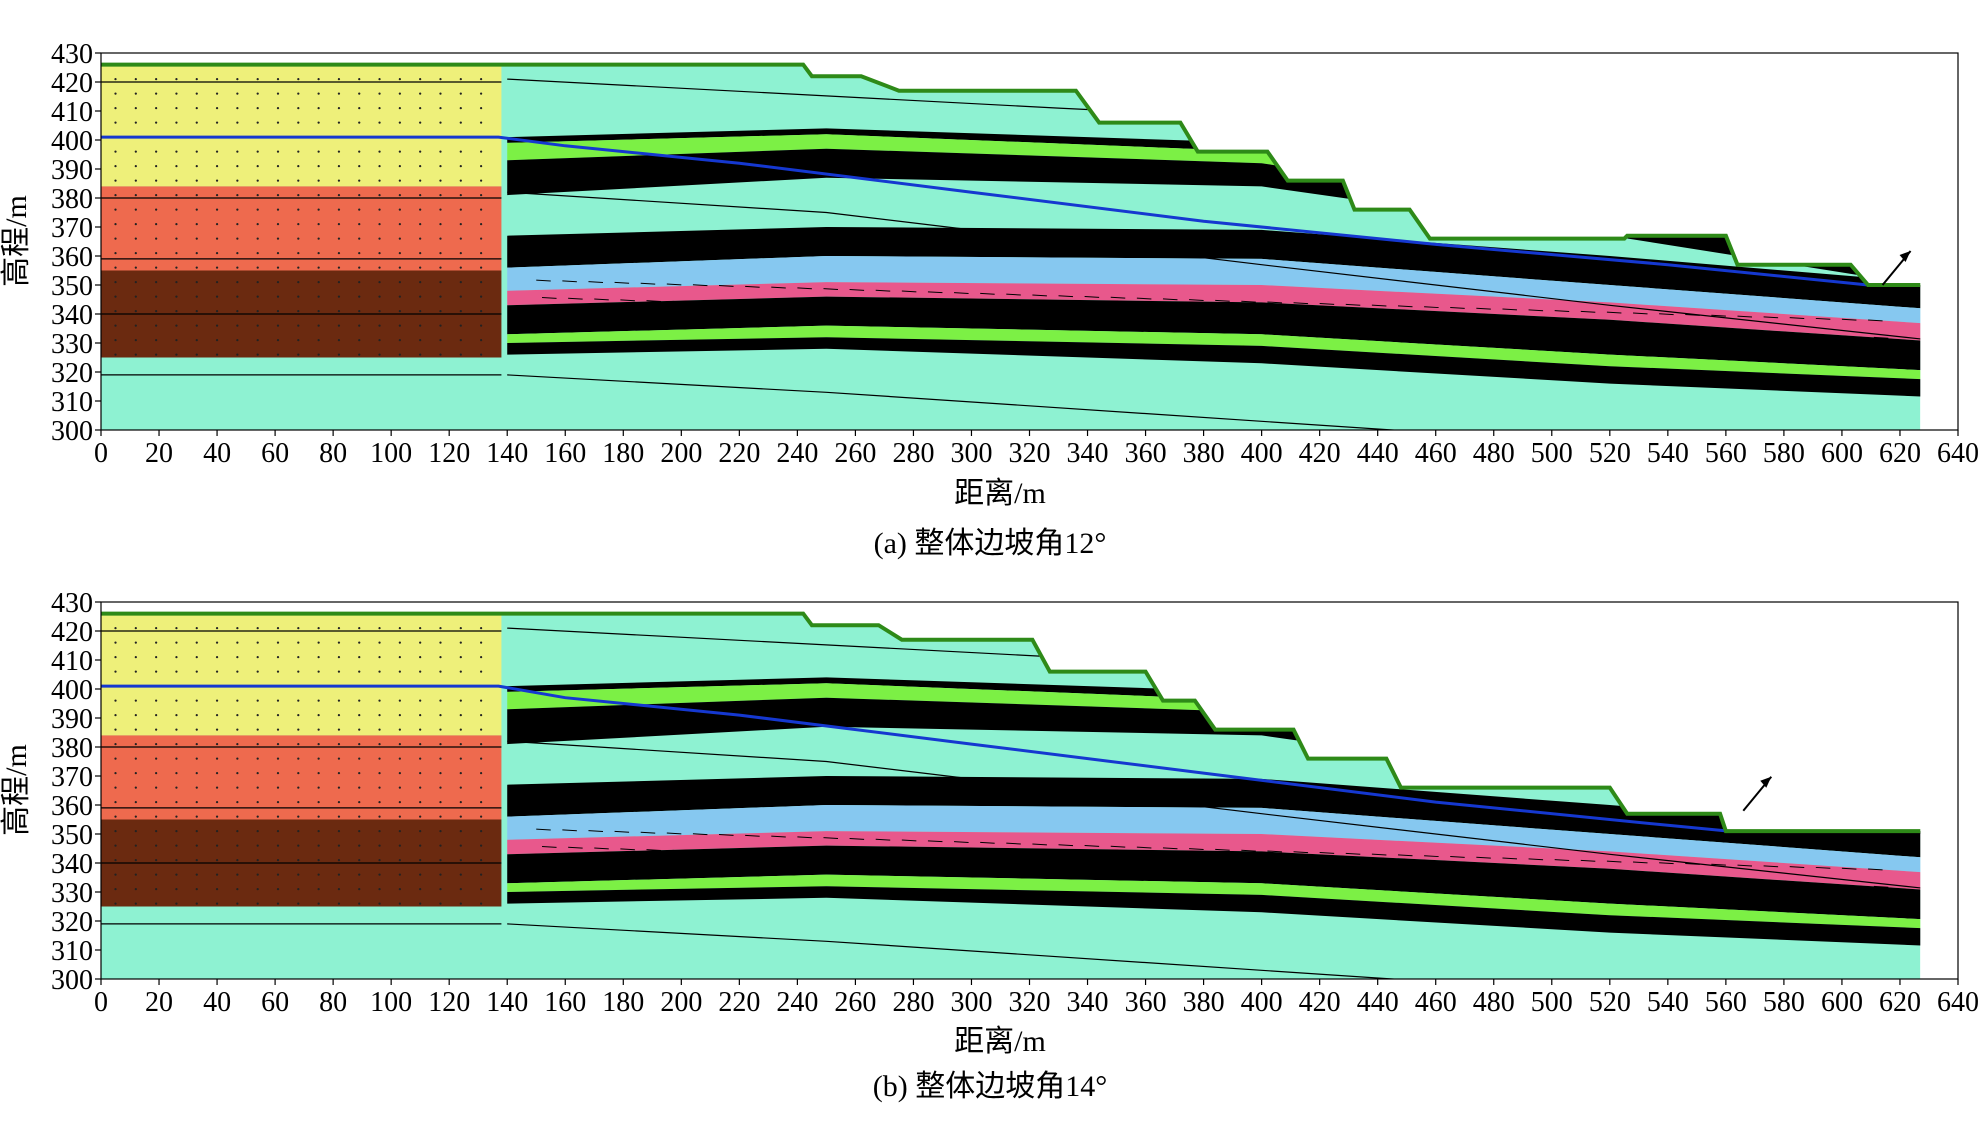  What do you see at coordinates (72, 431) in the screenshot?
I see `y-tick-label: 300` at bounding box center [72, 431].